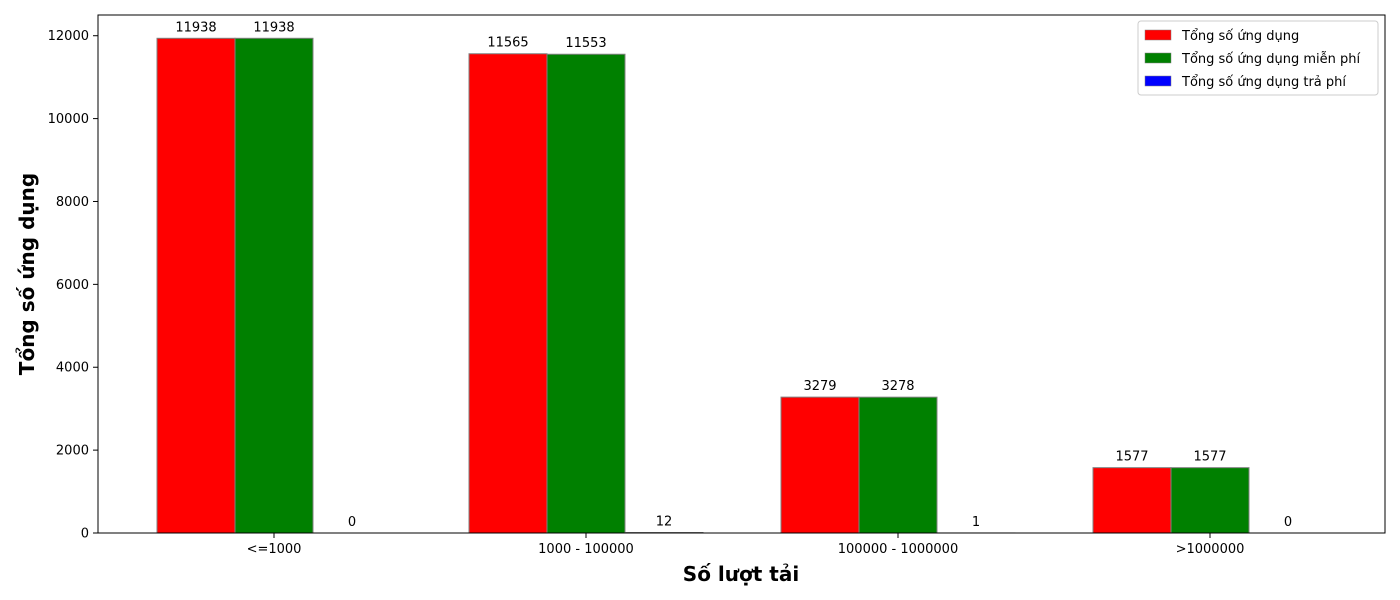 This screenshot has width=1400, height=600. I want to click on y-tick-label: 12000, so click(68, 36).